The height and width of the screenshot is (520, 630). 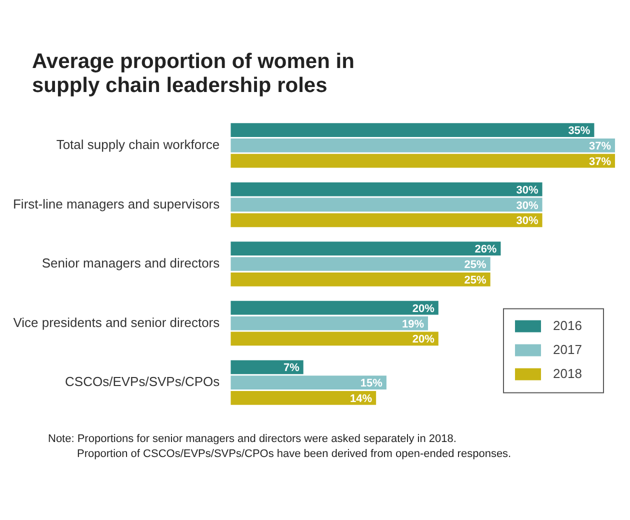 I want to click on legend-label: 2017, so click(x=567, y=349).